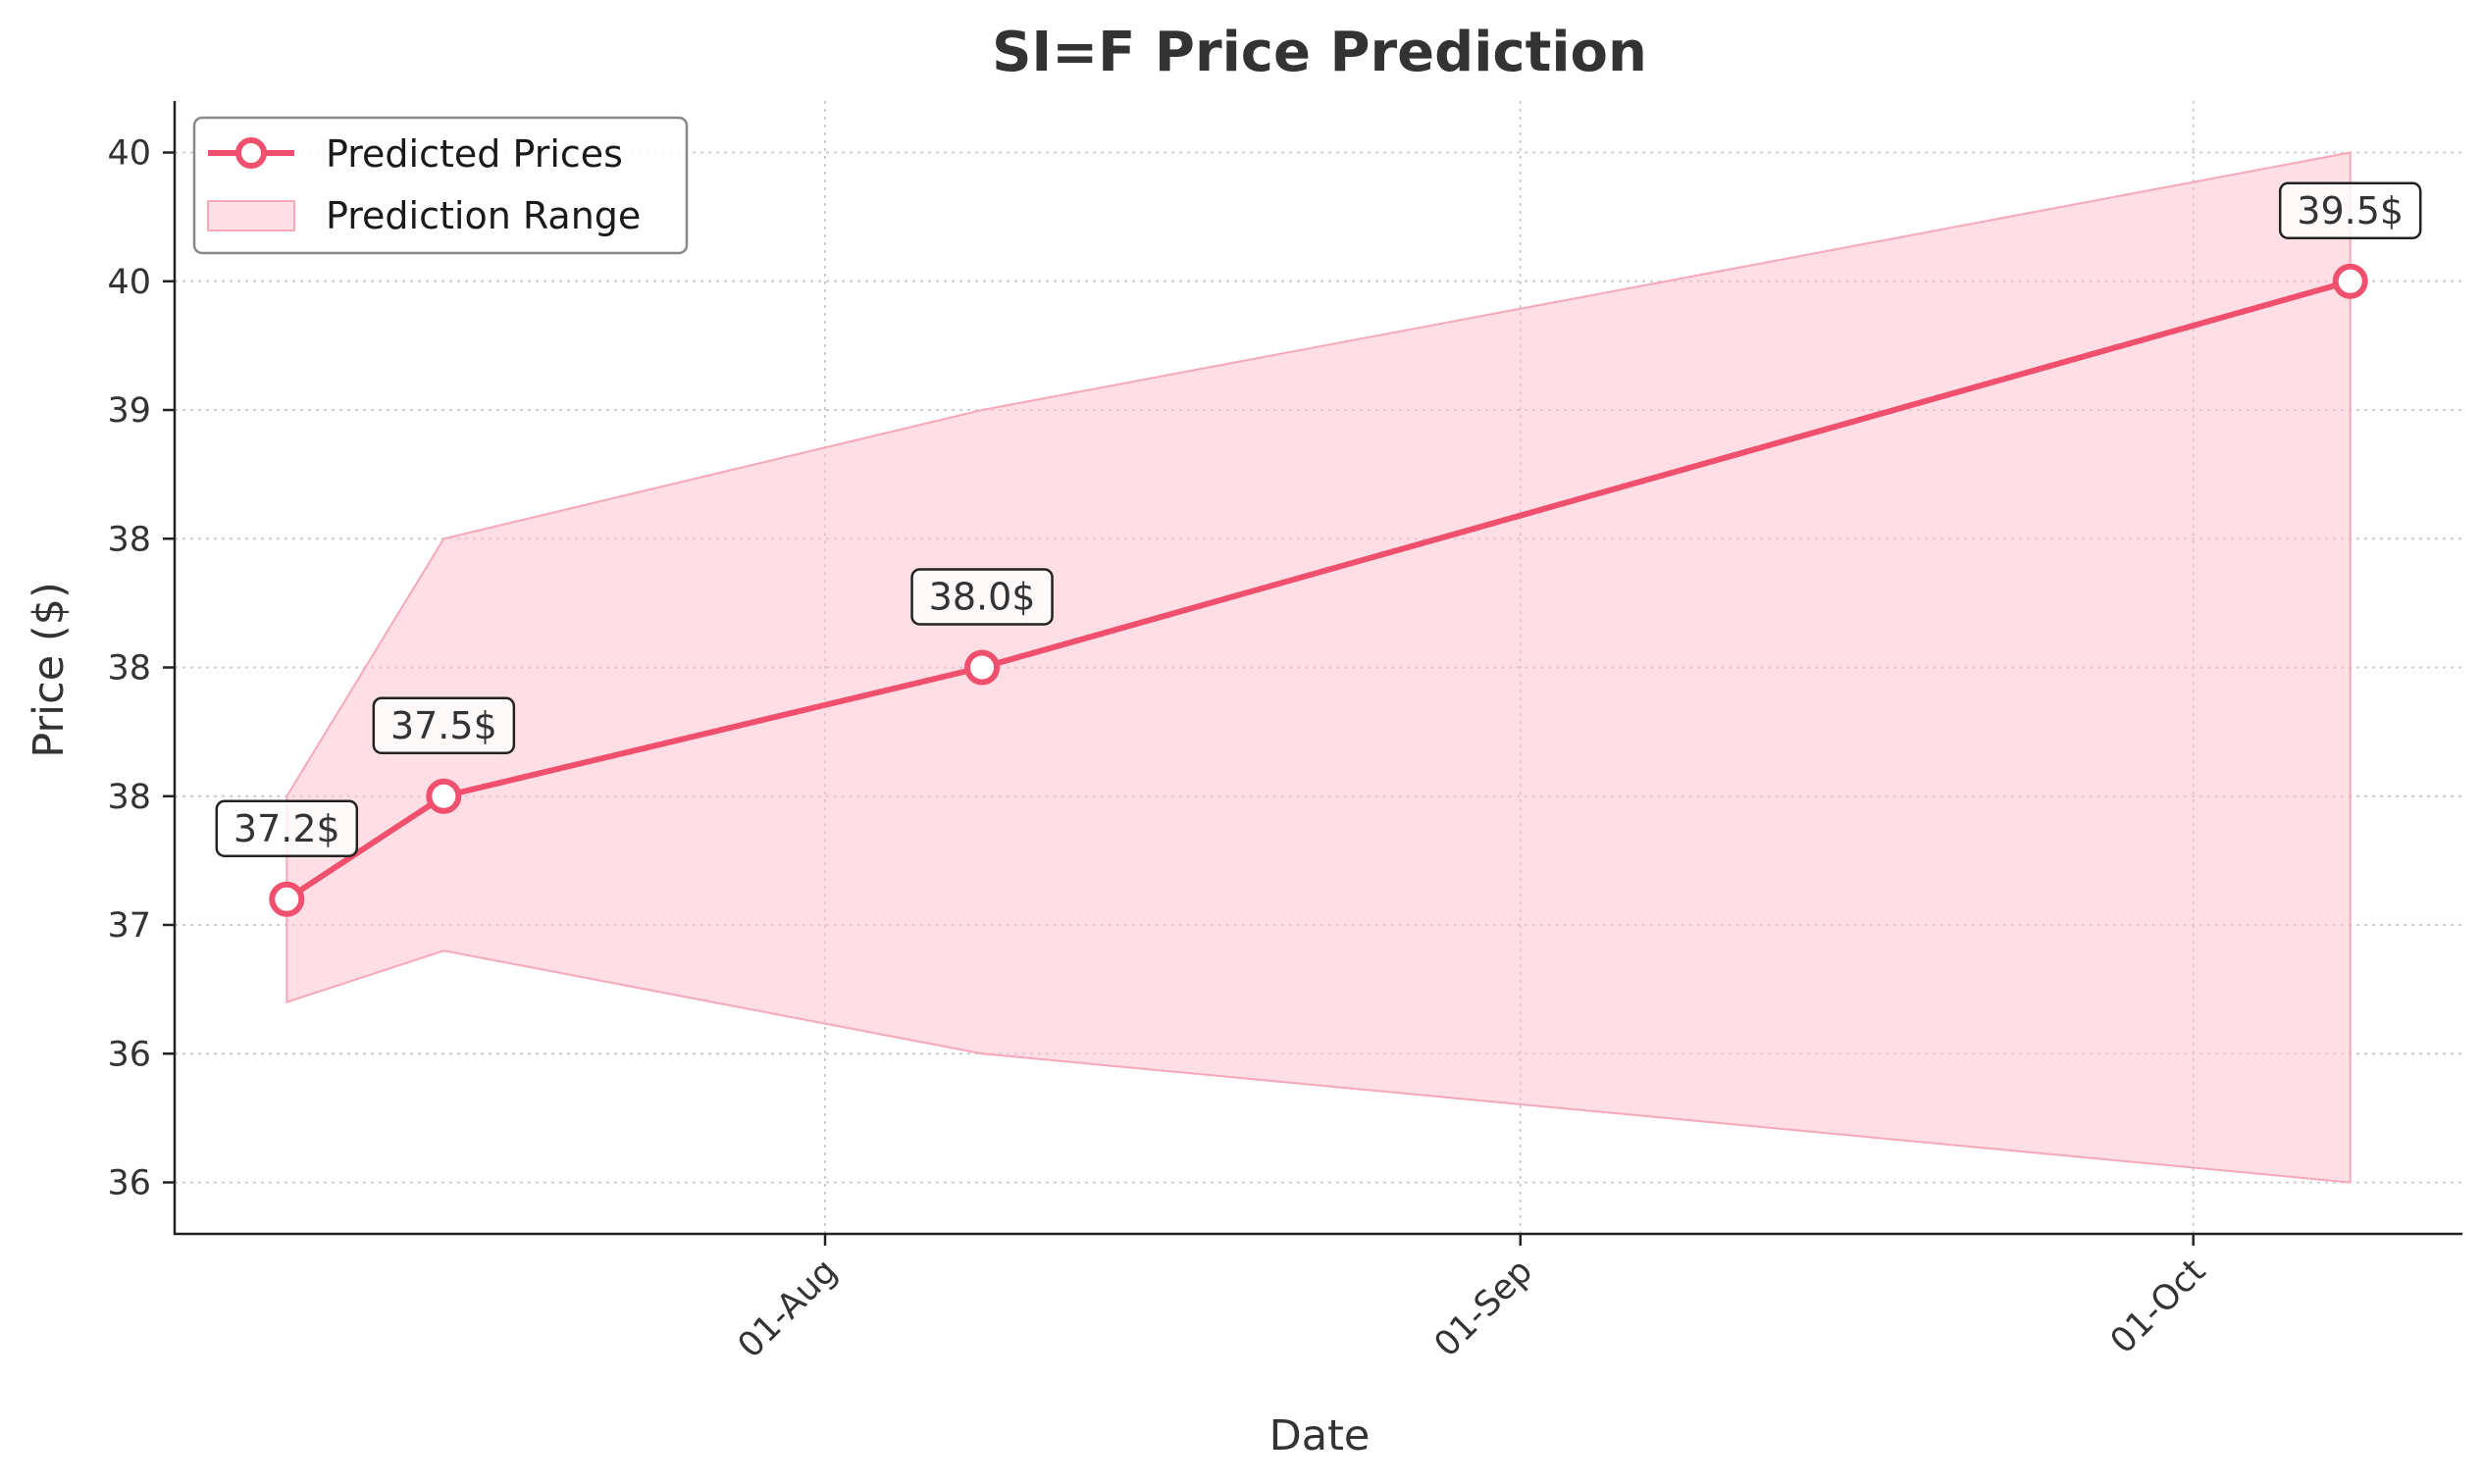 This screenshot has height=1484, width=2484. What do you see at coordinates (1484, 1308) in the screenshot?
I see `x-tick-label: 01-Sep` at bounding box center [1484, 1308].